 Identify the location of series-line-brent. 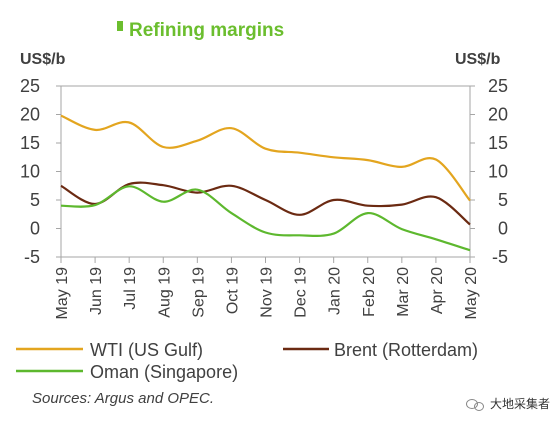
(265, 203).